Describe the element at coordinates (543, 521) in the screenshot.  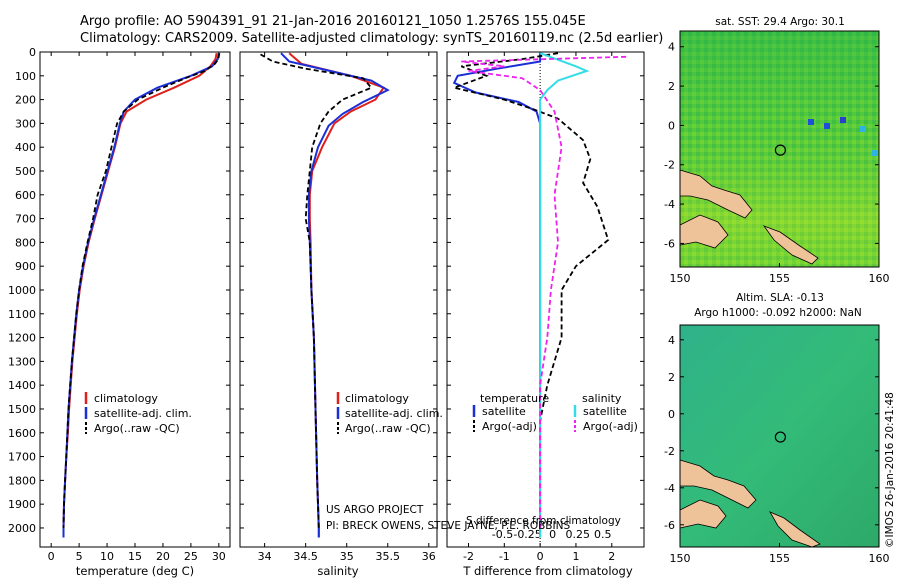
I see `s-difference-xlabel: S difference from climatology` at that location.